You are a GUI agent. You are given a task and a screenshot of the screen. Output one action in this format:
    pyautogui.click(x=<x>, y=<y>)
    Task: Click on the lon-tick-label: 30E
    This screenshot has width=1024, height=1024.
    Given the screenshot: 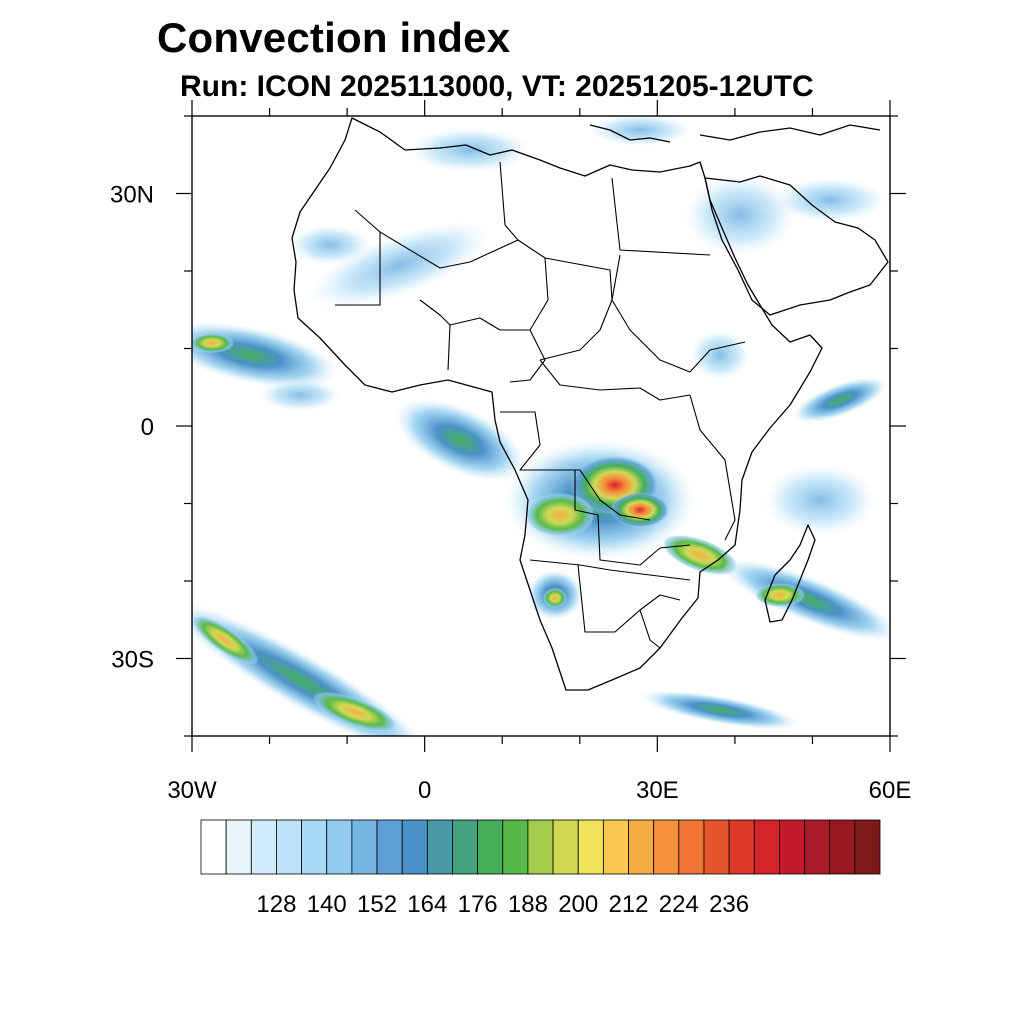 What is the action you would take?
    pyautogui.click(x=657, y=790)
    